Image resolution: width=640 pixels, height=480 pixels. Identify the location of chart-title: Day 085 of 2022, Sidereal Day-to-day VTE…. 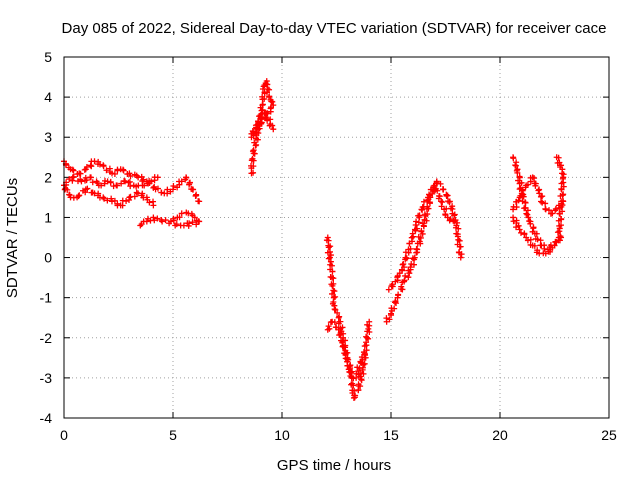
(334, 28).